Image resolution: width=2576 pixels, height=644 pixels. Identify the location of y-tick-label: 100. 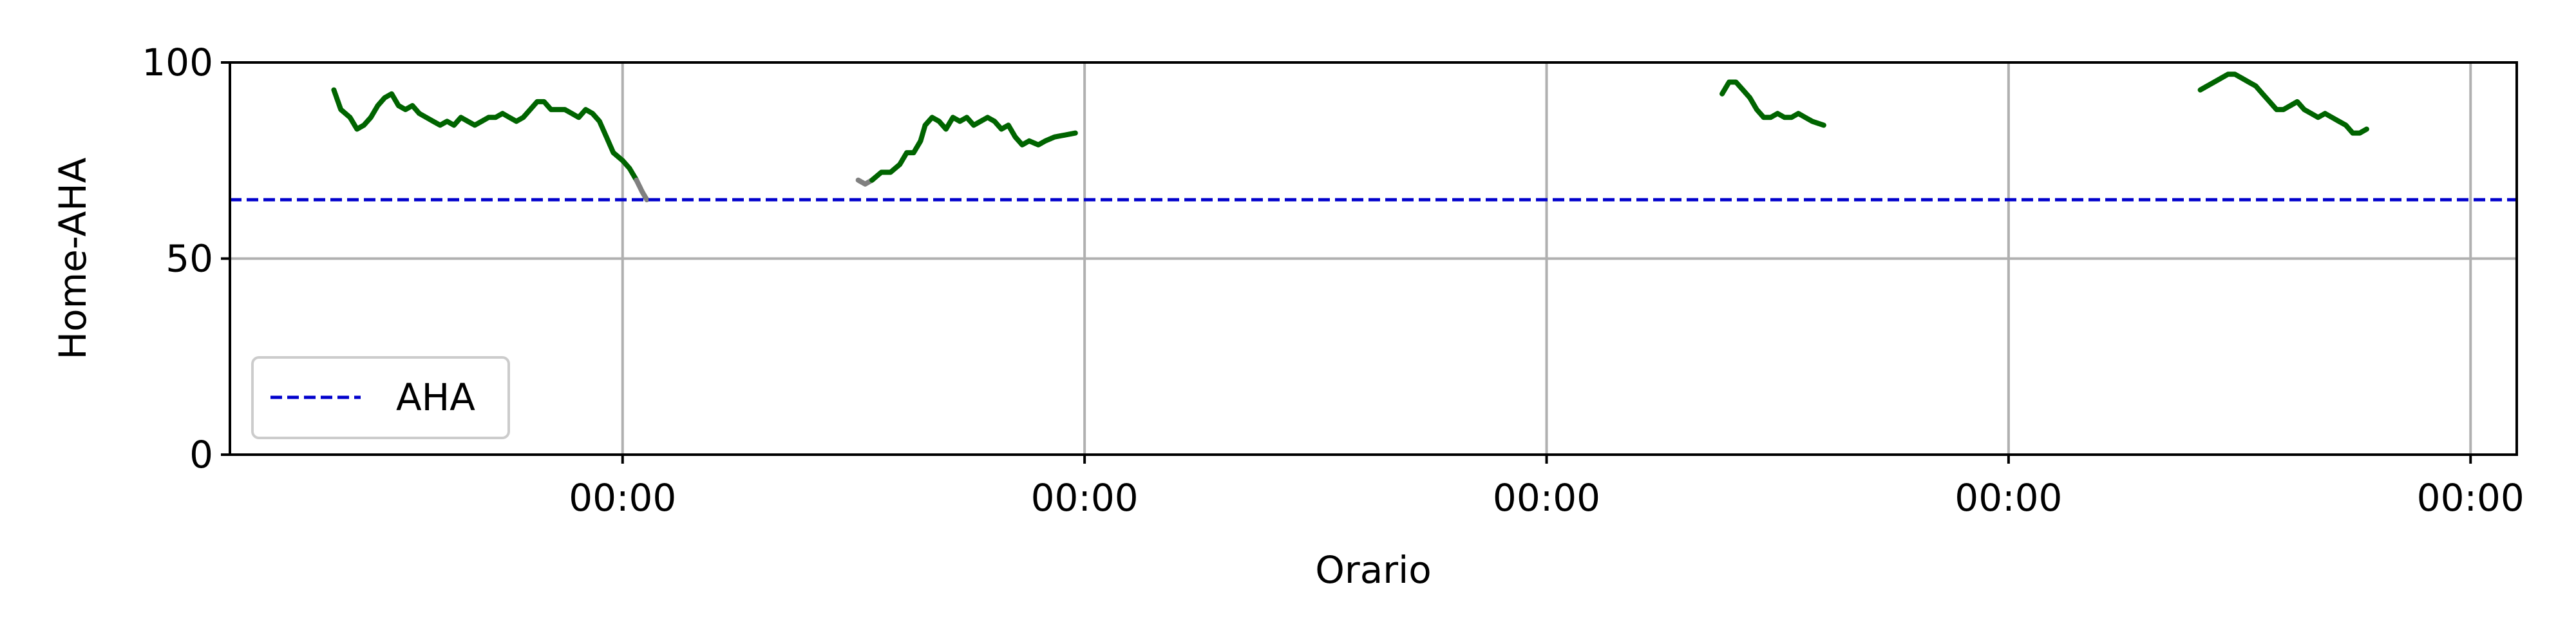
(177, 62).